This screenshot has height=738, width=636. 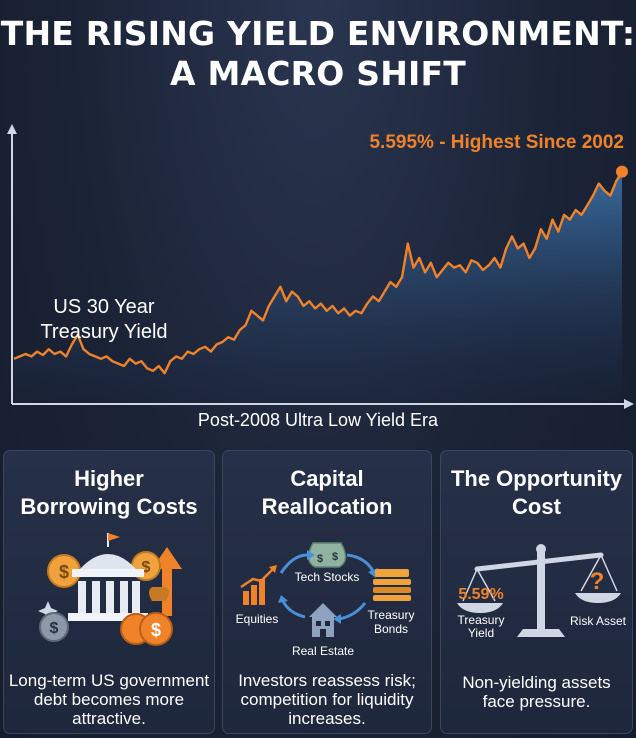 I want to click on card-desc-line-1: Long-term US government, so click(x=109, y=680).